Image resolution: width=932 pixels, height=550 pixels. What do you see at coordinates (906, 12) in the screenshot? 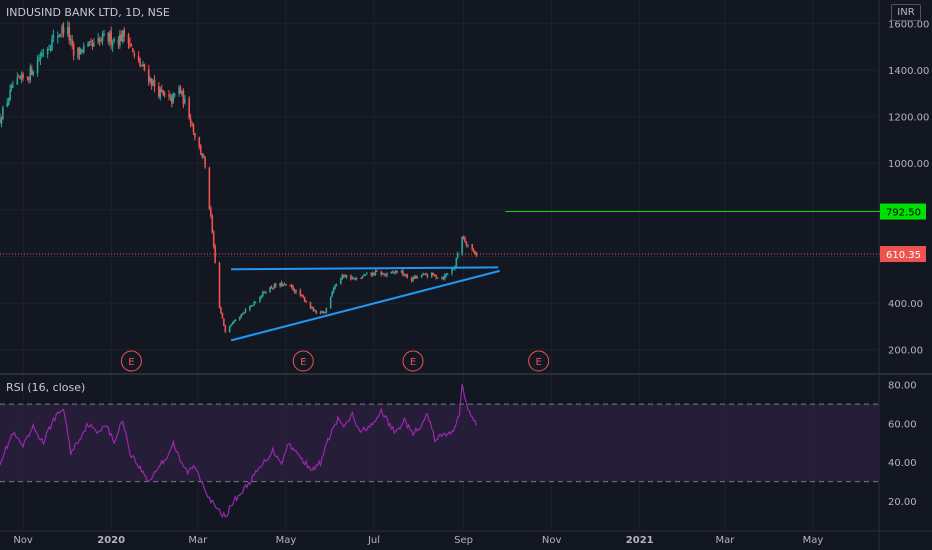
I see `currency-button: INR` at bounding box center [906, 12].